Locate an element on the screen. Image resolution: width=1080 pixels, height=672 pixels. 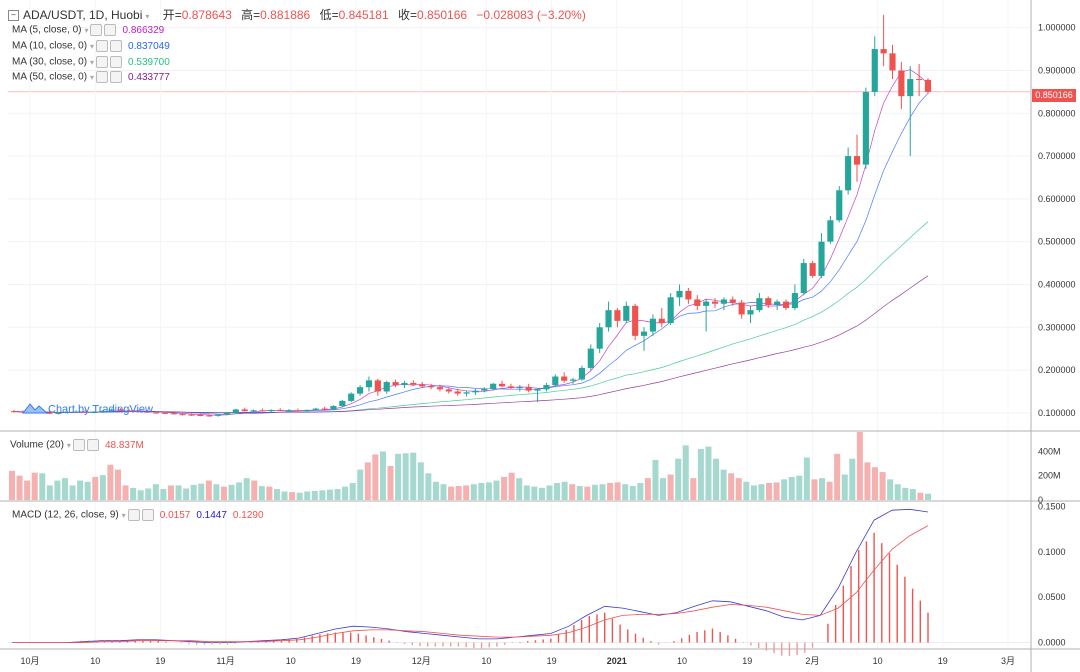
collapse-icon: – is located at coordinates (13, 16).